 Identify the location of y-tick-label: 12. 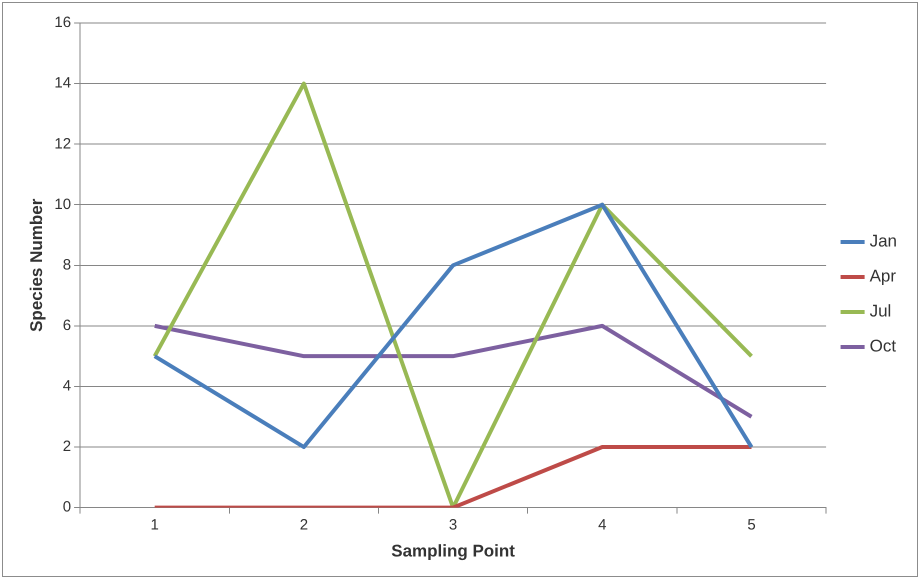
(63, 143).